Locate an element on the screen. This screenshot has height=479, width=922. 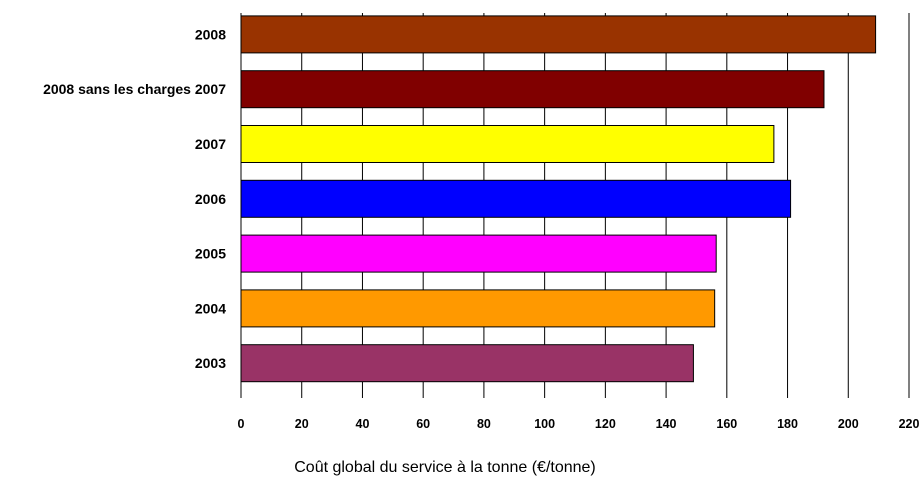
x-tick-label-220: 220 is located at coordinates (909, 424).